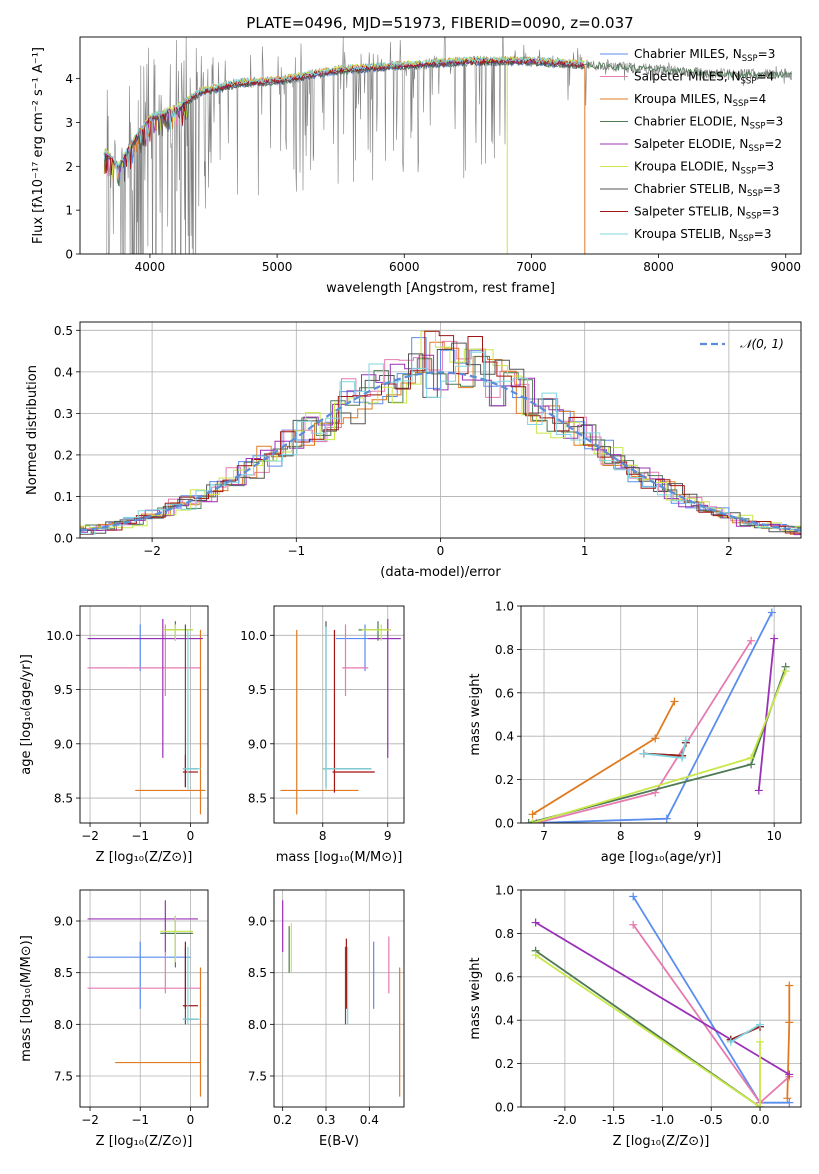  I want to click on x-axis-label: Z [log₁₀(Z/Z⊙)], so click(144, 857).